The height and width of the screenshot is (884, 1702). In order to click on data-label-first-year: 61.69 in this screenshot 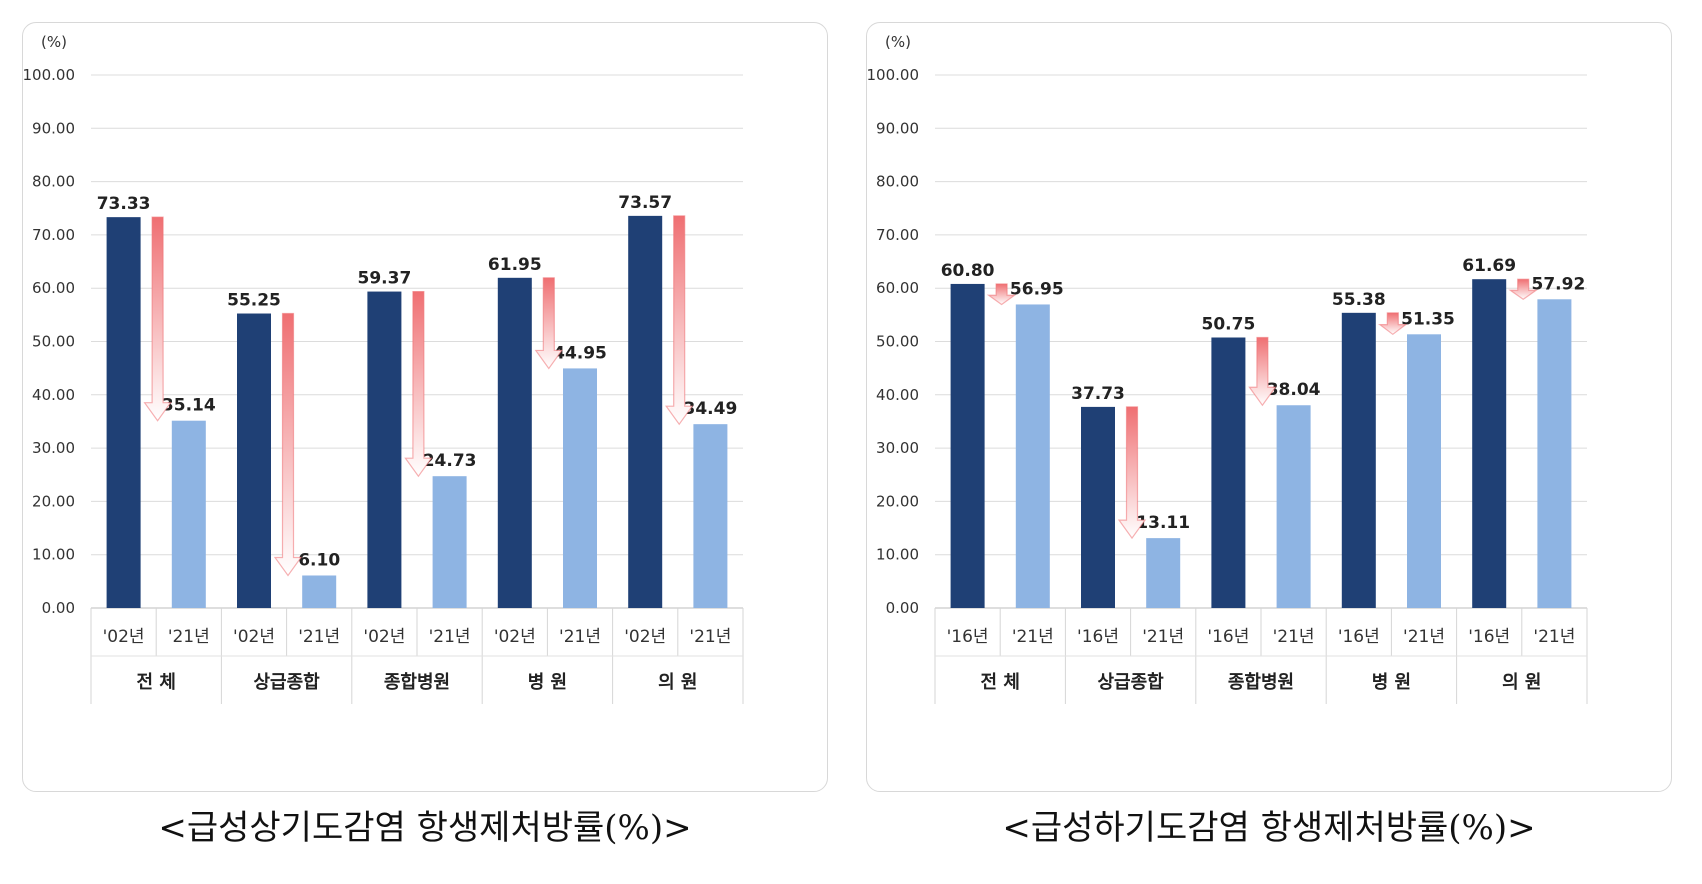, I will do `click(1489, 266)`.